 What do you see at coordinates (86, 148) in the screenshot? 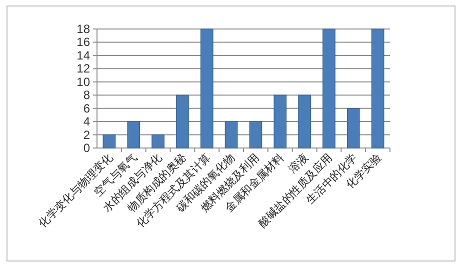
I see `y-tick-label: 0` at bounding box center [86, 148].